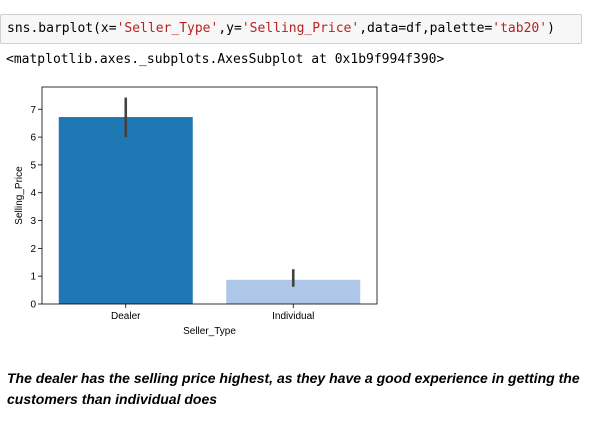 This screenshot has width=589, height=422. I want to click on code-string: 'Seller_Type', so click(167, 28).